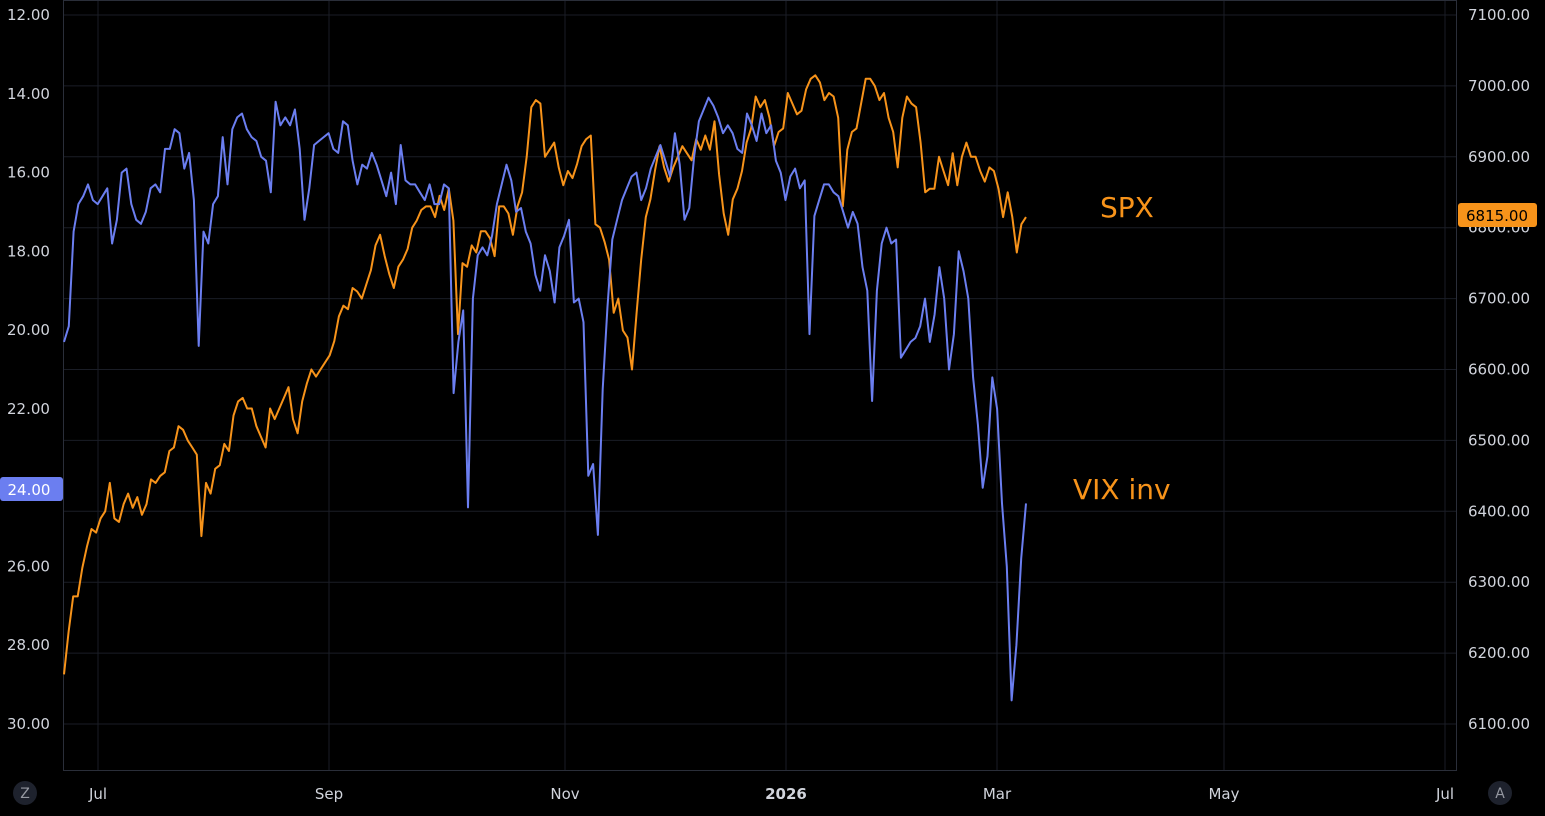 The height and width of the screenshot is (816, 1545). Describe the element at coordinates (1499, 653) in the screenshot. I see `right-tick-label: 6200.00` at that location.